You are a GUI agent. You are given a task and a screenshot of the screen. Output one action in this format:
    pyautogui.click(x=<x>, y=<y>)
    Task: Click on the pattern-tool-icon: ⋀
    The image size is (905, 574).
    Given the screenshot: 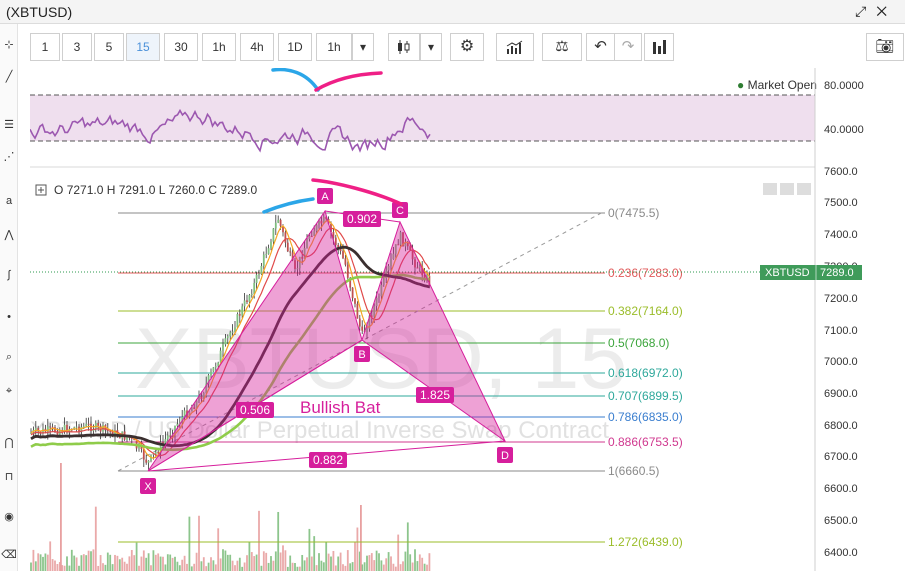 What is the action you would take?
    pyautogui.click(x=9, y=235)
    